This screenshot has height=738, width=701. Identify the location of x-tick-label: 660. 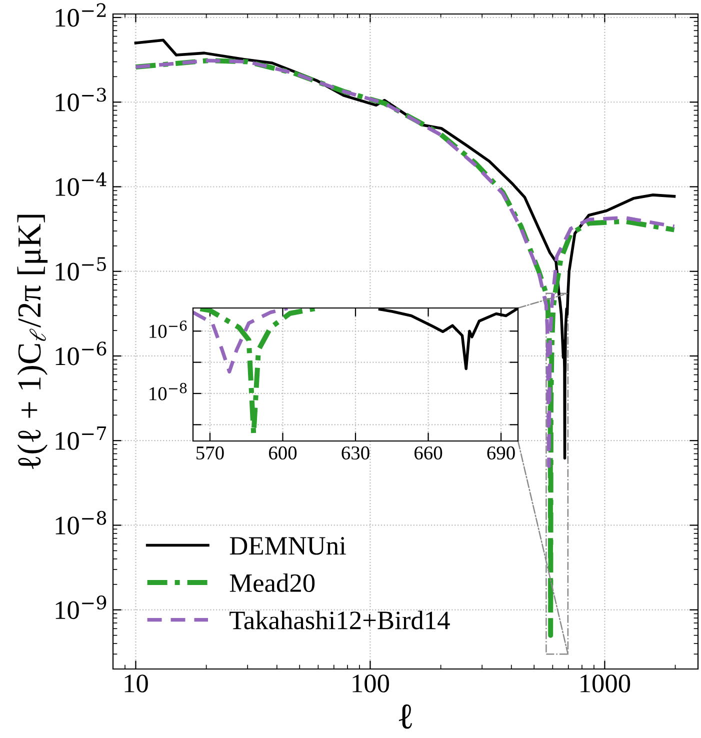
(428, 453).